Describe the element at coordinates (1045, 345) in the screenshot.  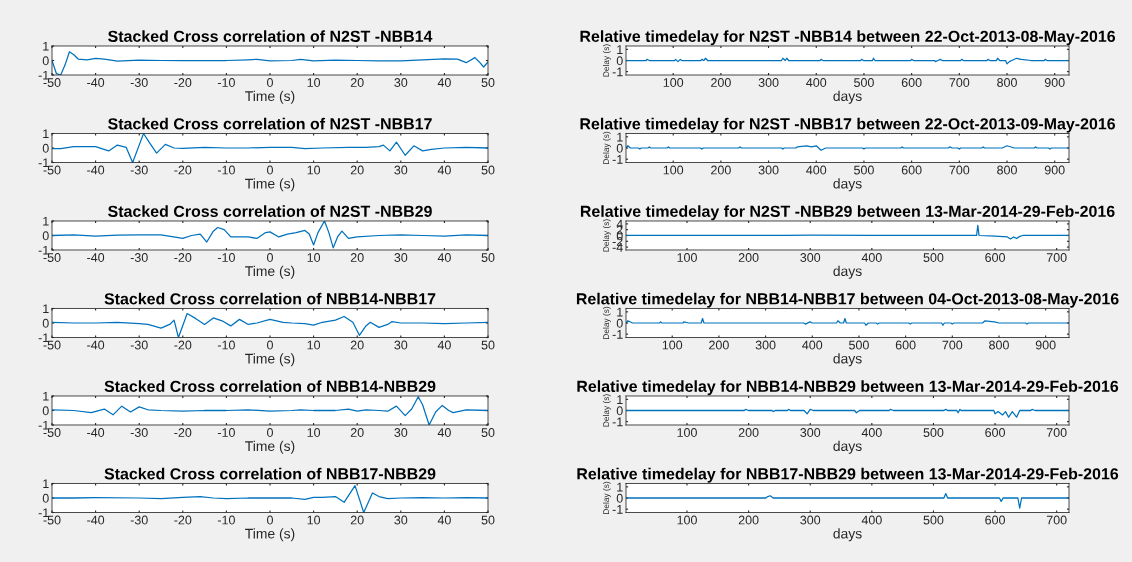
I see `x-tick-label: 900` at that location.